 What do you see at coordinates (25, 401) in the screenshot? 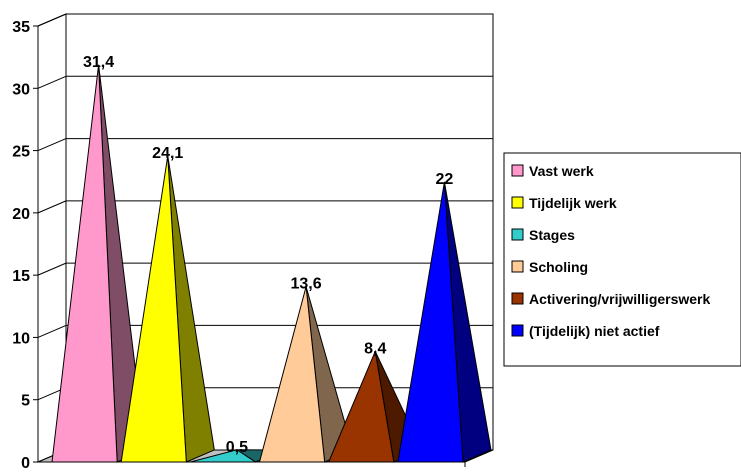
I see `y-tick-label: 5` at bounding box center [25, 401].